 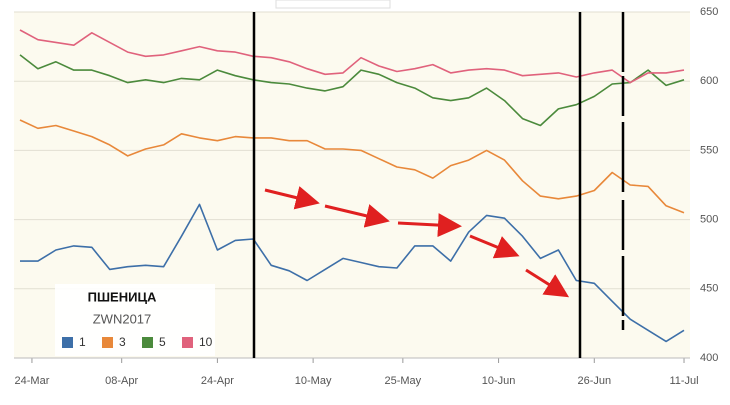 What do you see at coordinates (122, 342) in the screenshot?
I see `legend-label: 3` at bounding box center [122, 342].